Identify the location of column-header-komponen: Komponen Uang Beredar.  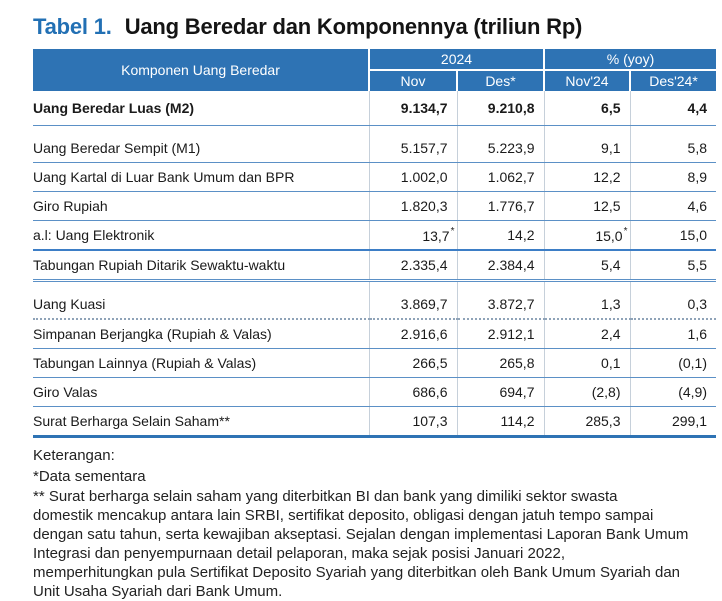
(201, 70).